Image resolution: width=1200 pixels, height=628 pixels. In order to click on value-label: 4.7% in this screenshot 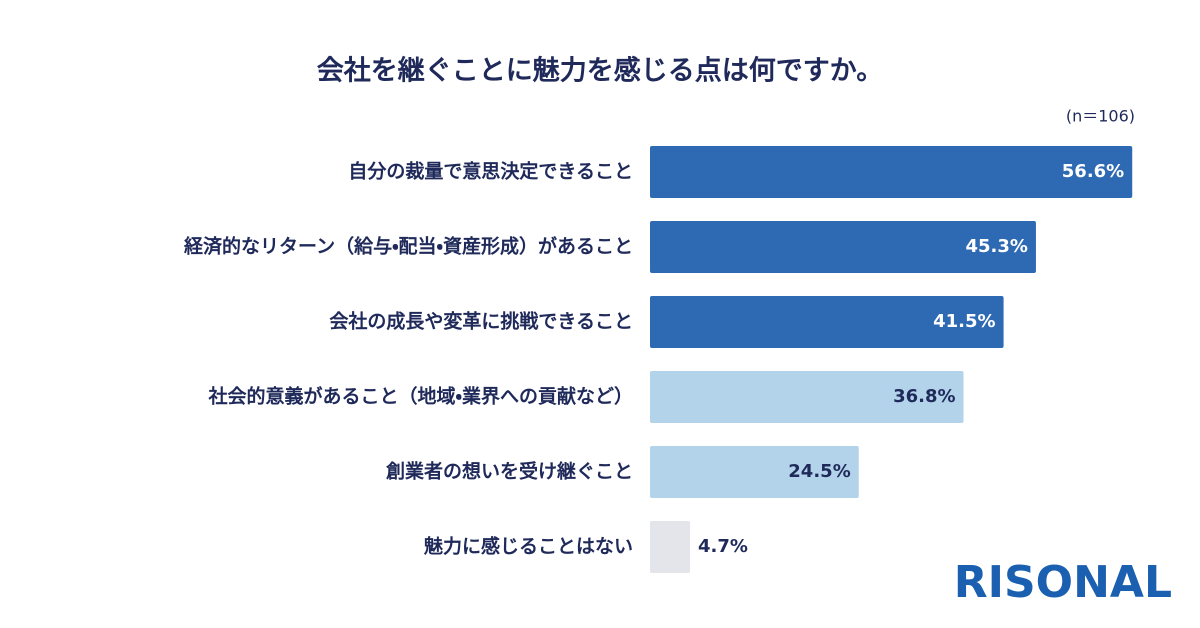, I will do `click(723, 546)`.